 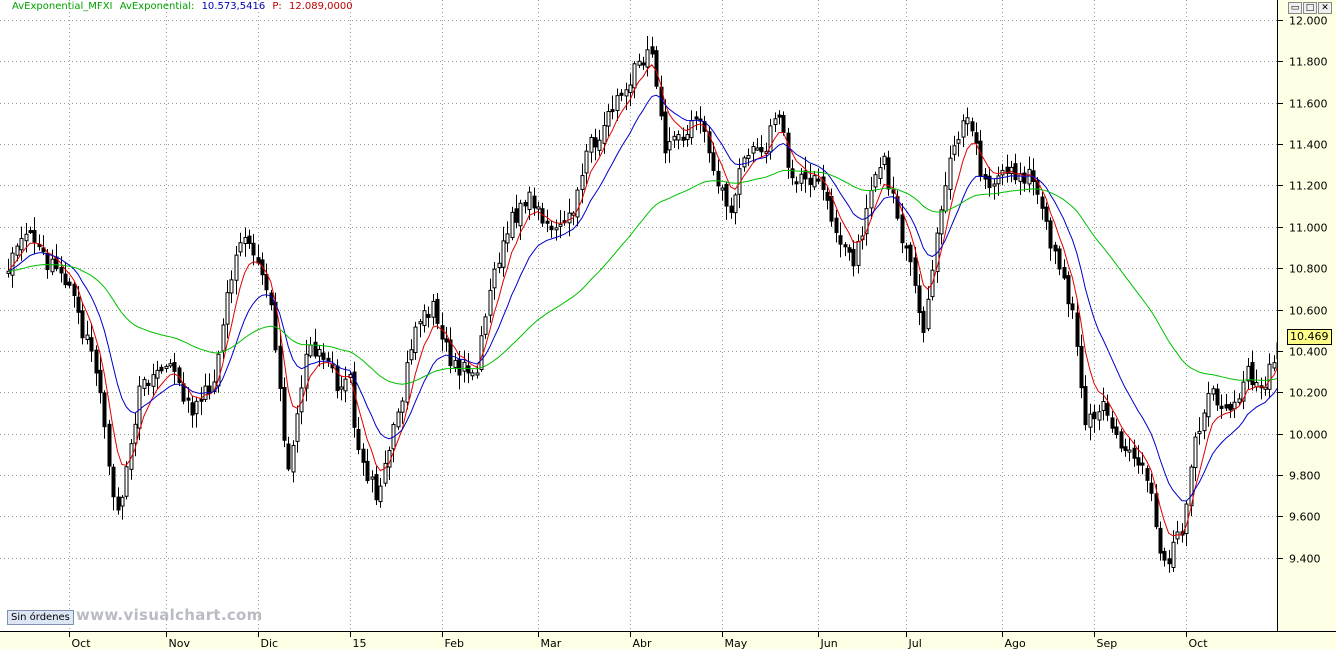 I want to click on y-tick-label: 11.600, so click(x=1308, y=104).